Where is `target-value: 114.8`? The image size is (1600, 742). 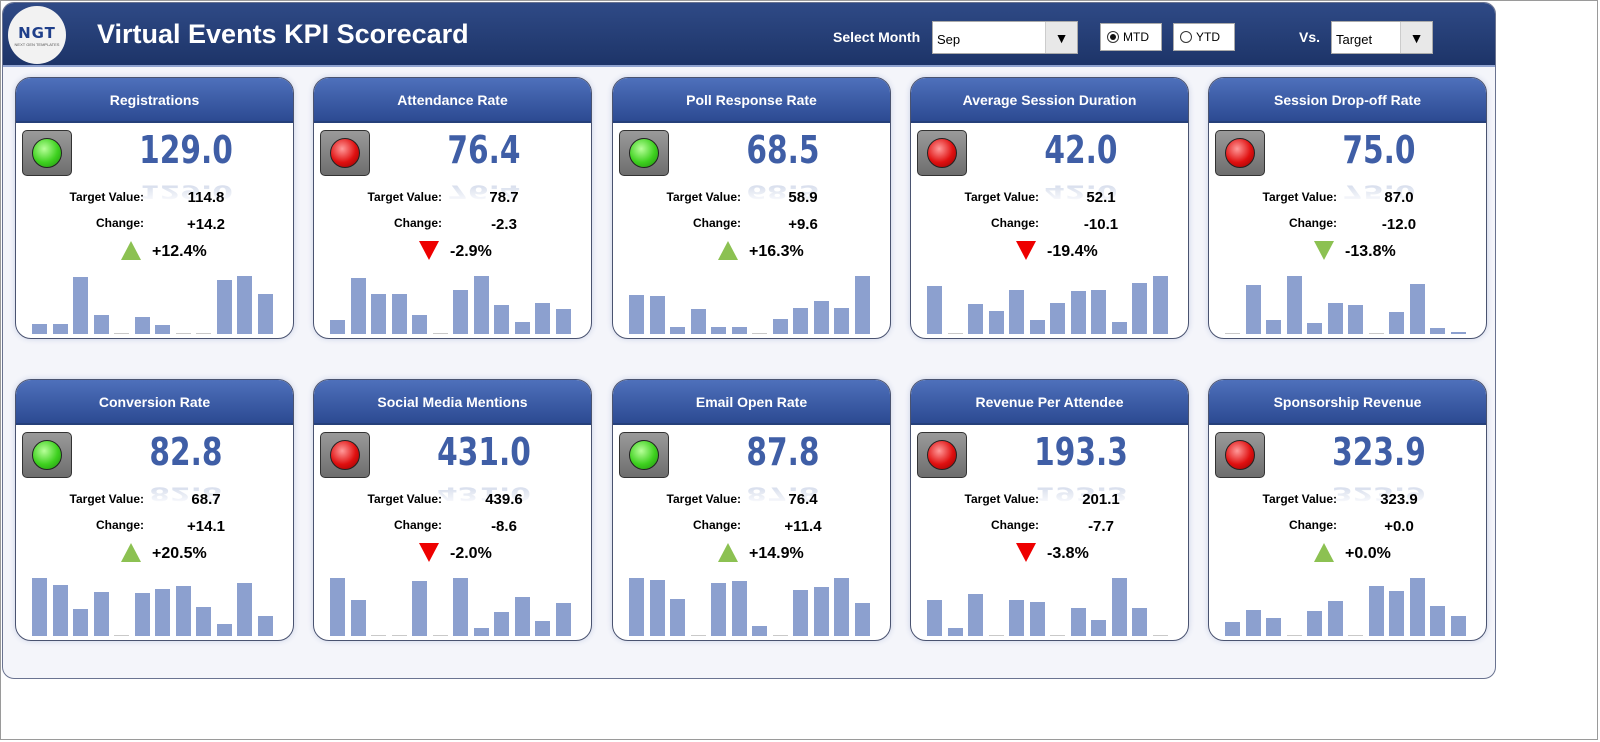 target-value: 114.8 is located at coordinates (206, 197).